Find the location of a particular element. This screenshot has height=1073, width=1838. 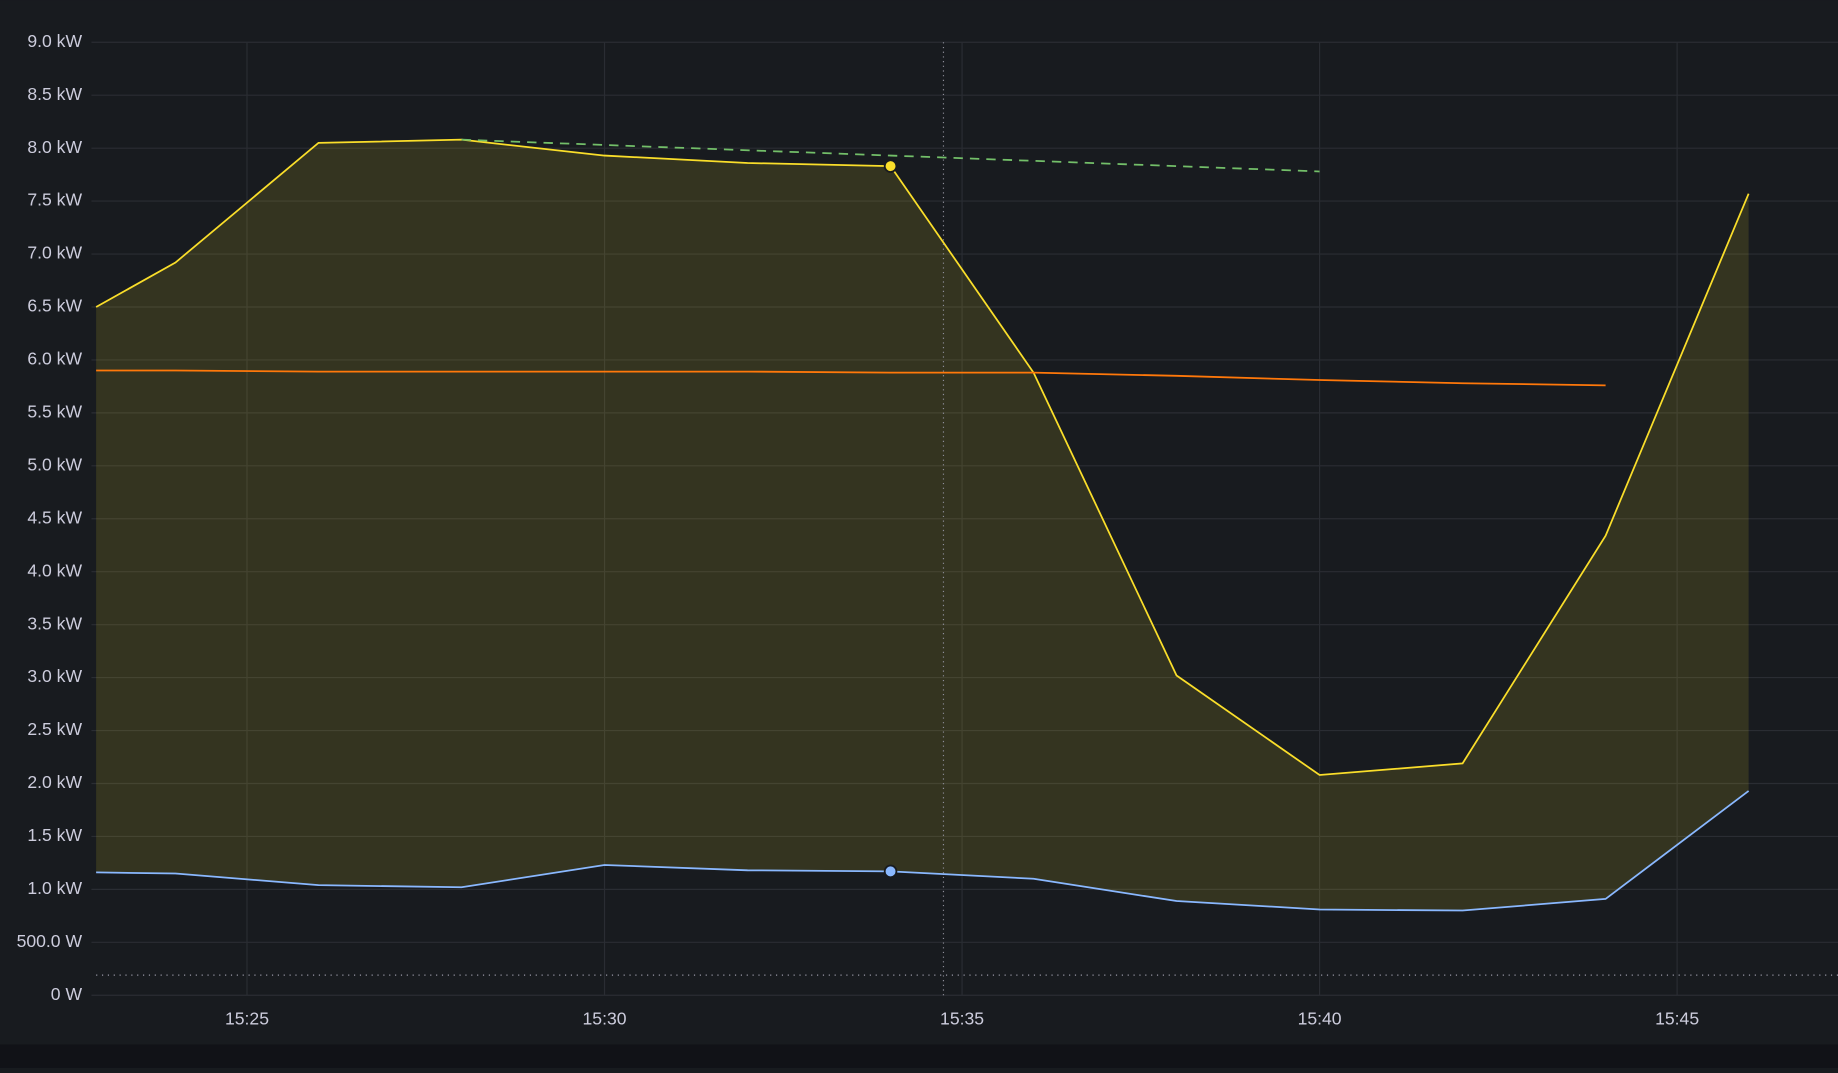

y-tick-label: 7.0 kW is located at coordinates (54, 253).